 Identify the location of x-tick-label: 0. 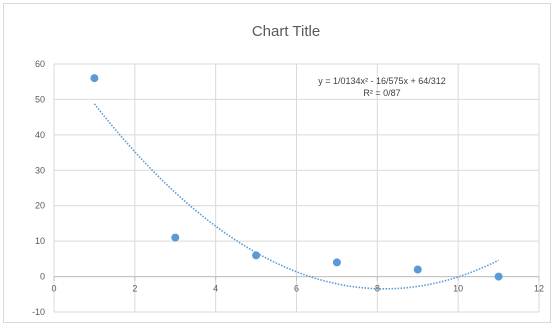
(53, 289).